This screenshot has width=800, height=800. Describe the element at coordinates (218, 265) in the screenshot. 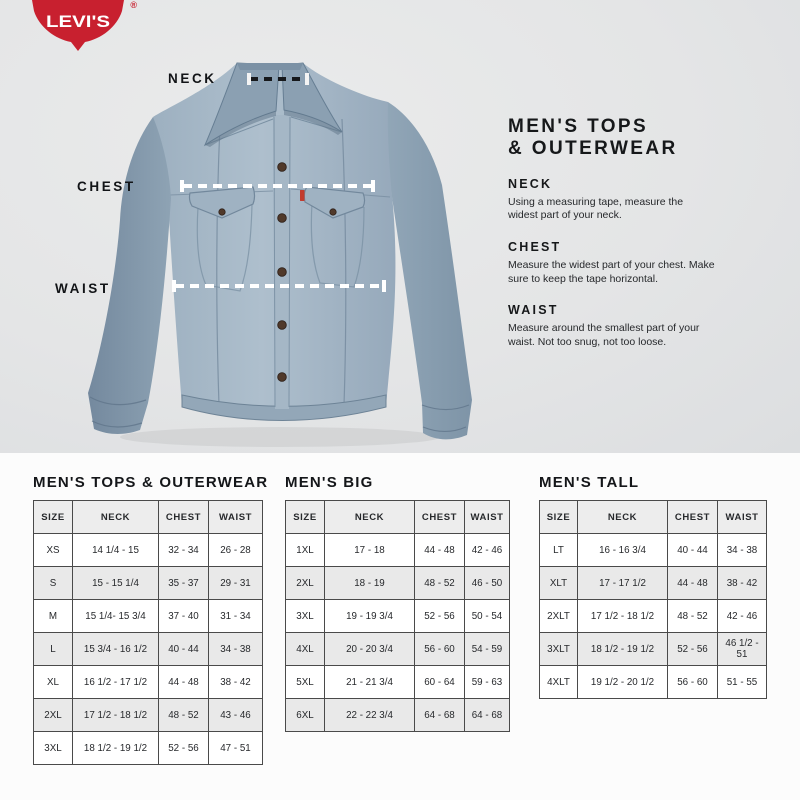

I see `panel-seam-left` at that location.